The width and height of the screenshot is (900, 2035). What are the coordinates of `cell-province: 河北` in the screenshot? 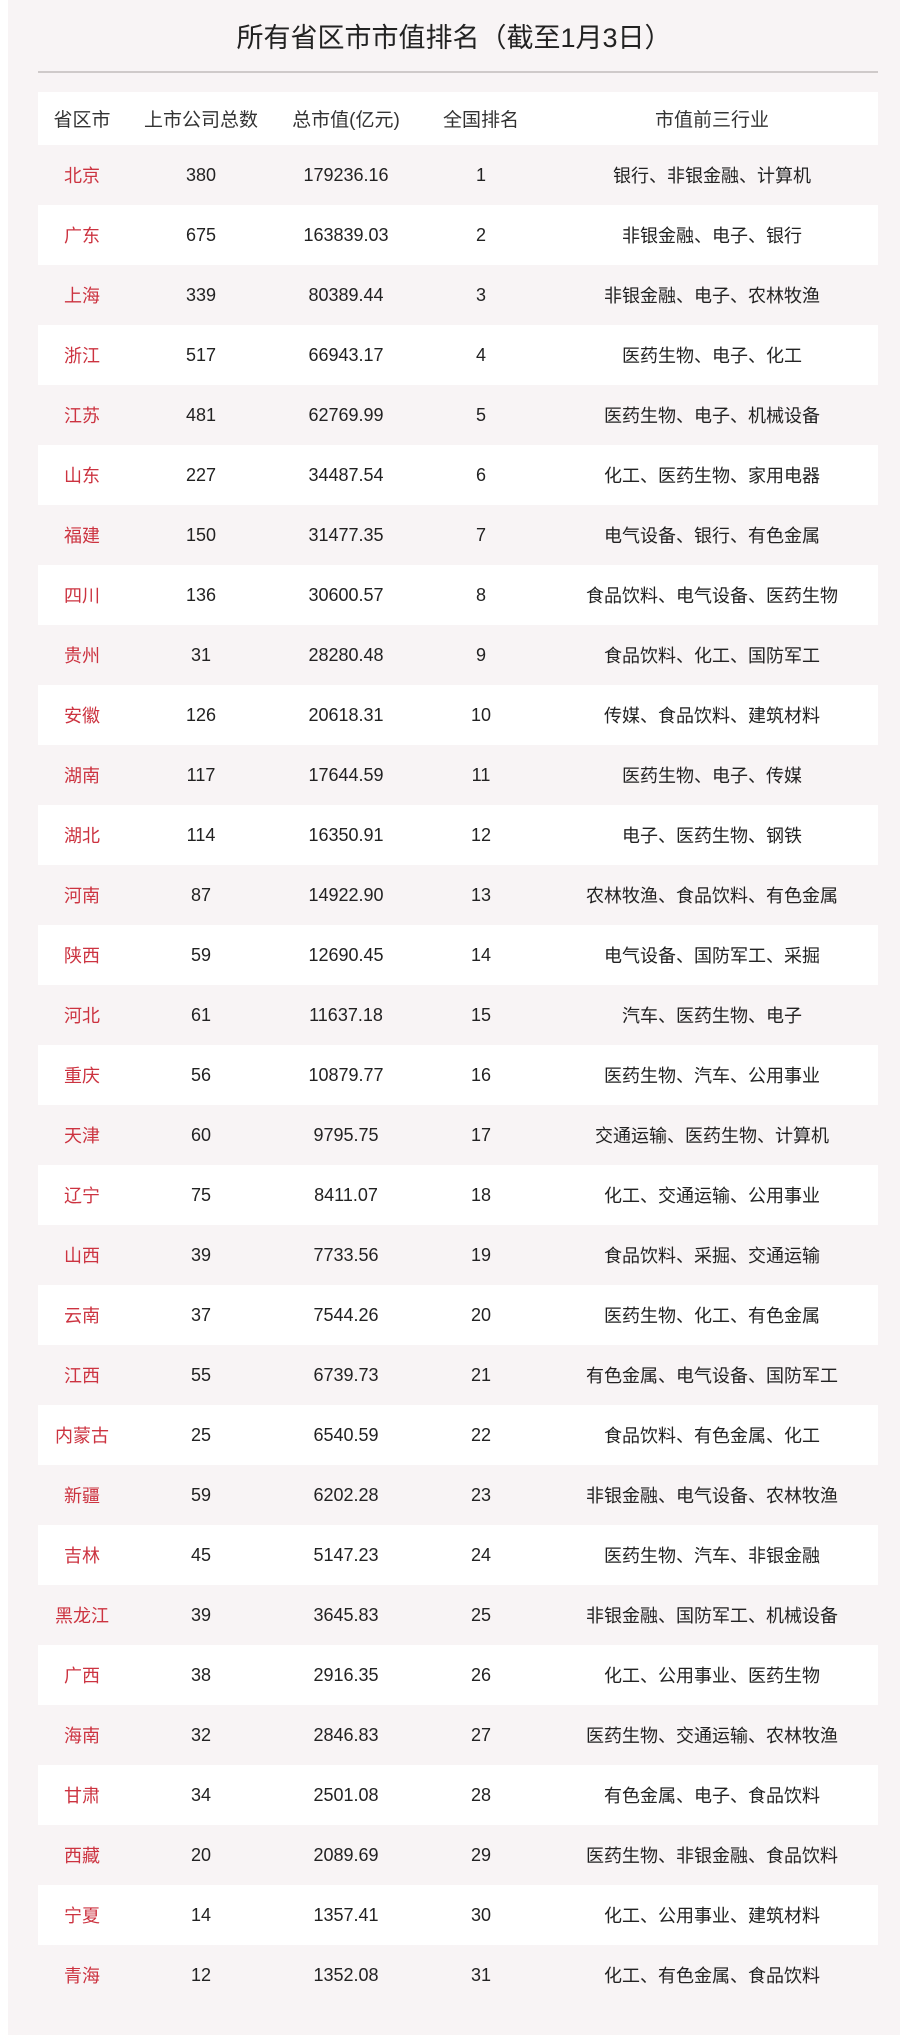 It's located at (82, 1016).